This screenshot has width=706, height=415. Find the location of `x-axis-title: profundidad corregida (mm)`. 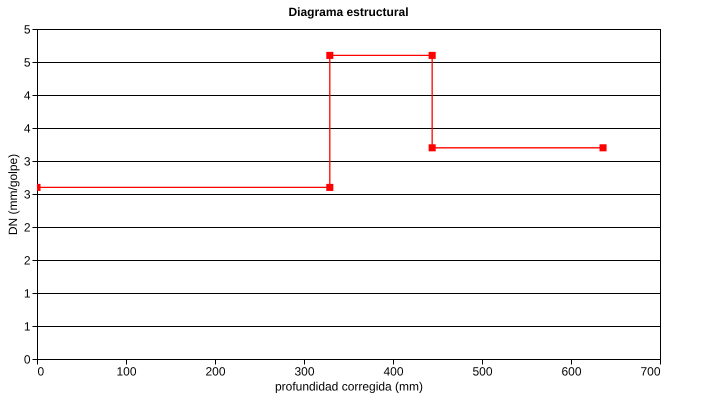

x-axis-title: profundidad corregida (mm) is located at coordinates (349, 387).